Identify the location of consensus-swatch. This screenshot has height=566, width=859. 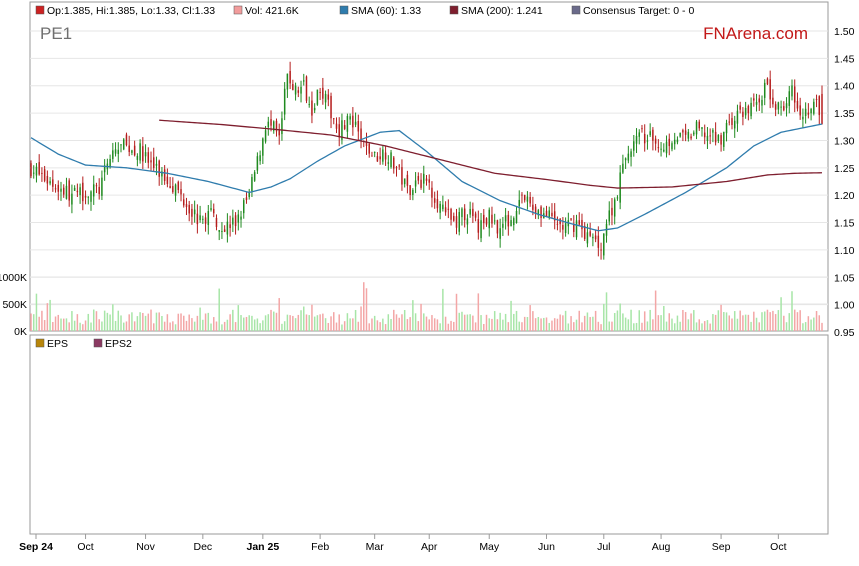
(576, 10).